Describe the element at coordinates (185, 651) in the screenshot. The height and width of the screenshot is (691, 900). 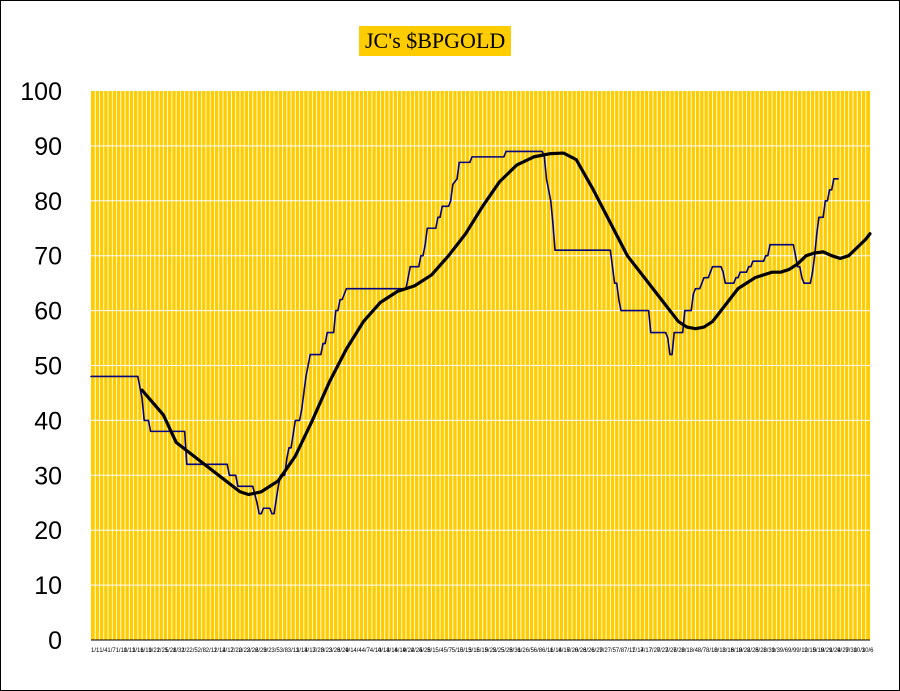
I see `x-tick-label: 2/2` at that location.